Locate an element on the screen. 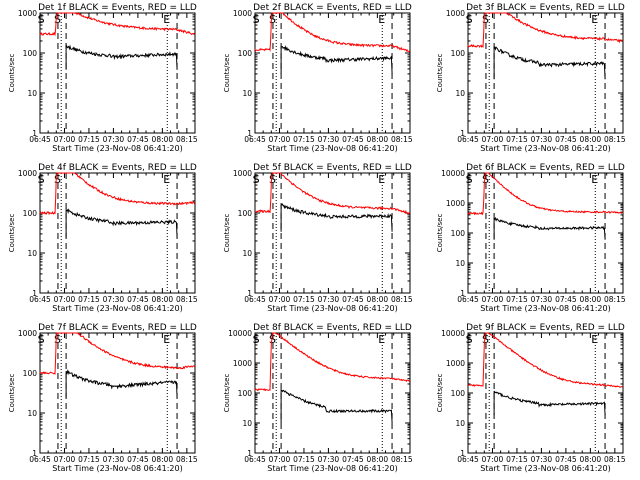  panel-title: Det 5f BLACK = Events, RED = LLD is located at coordinates (332, 168).